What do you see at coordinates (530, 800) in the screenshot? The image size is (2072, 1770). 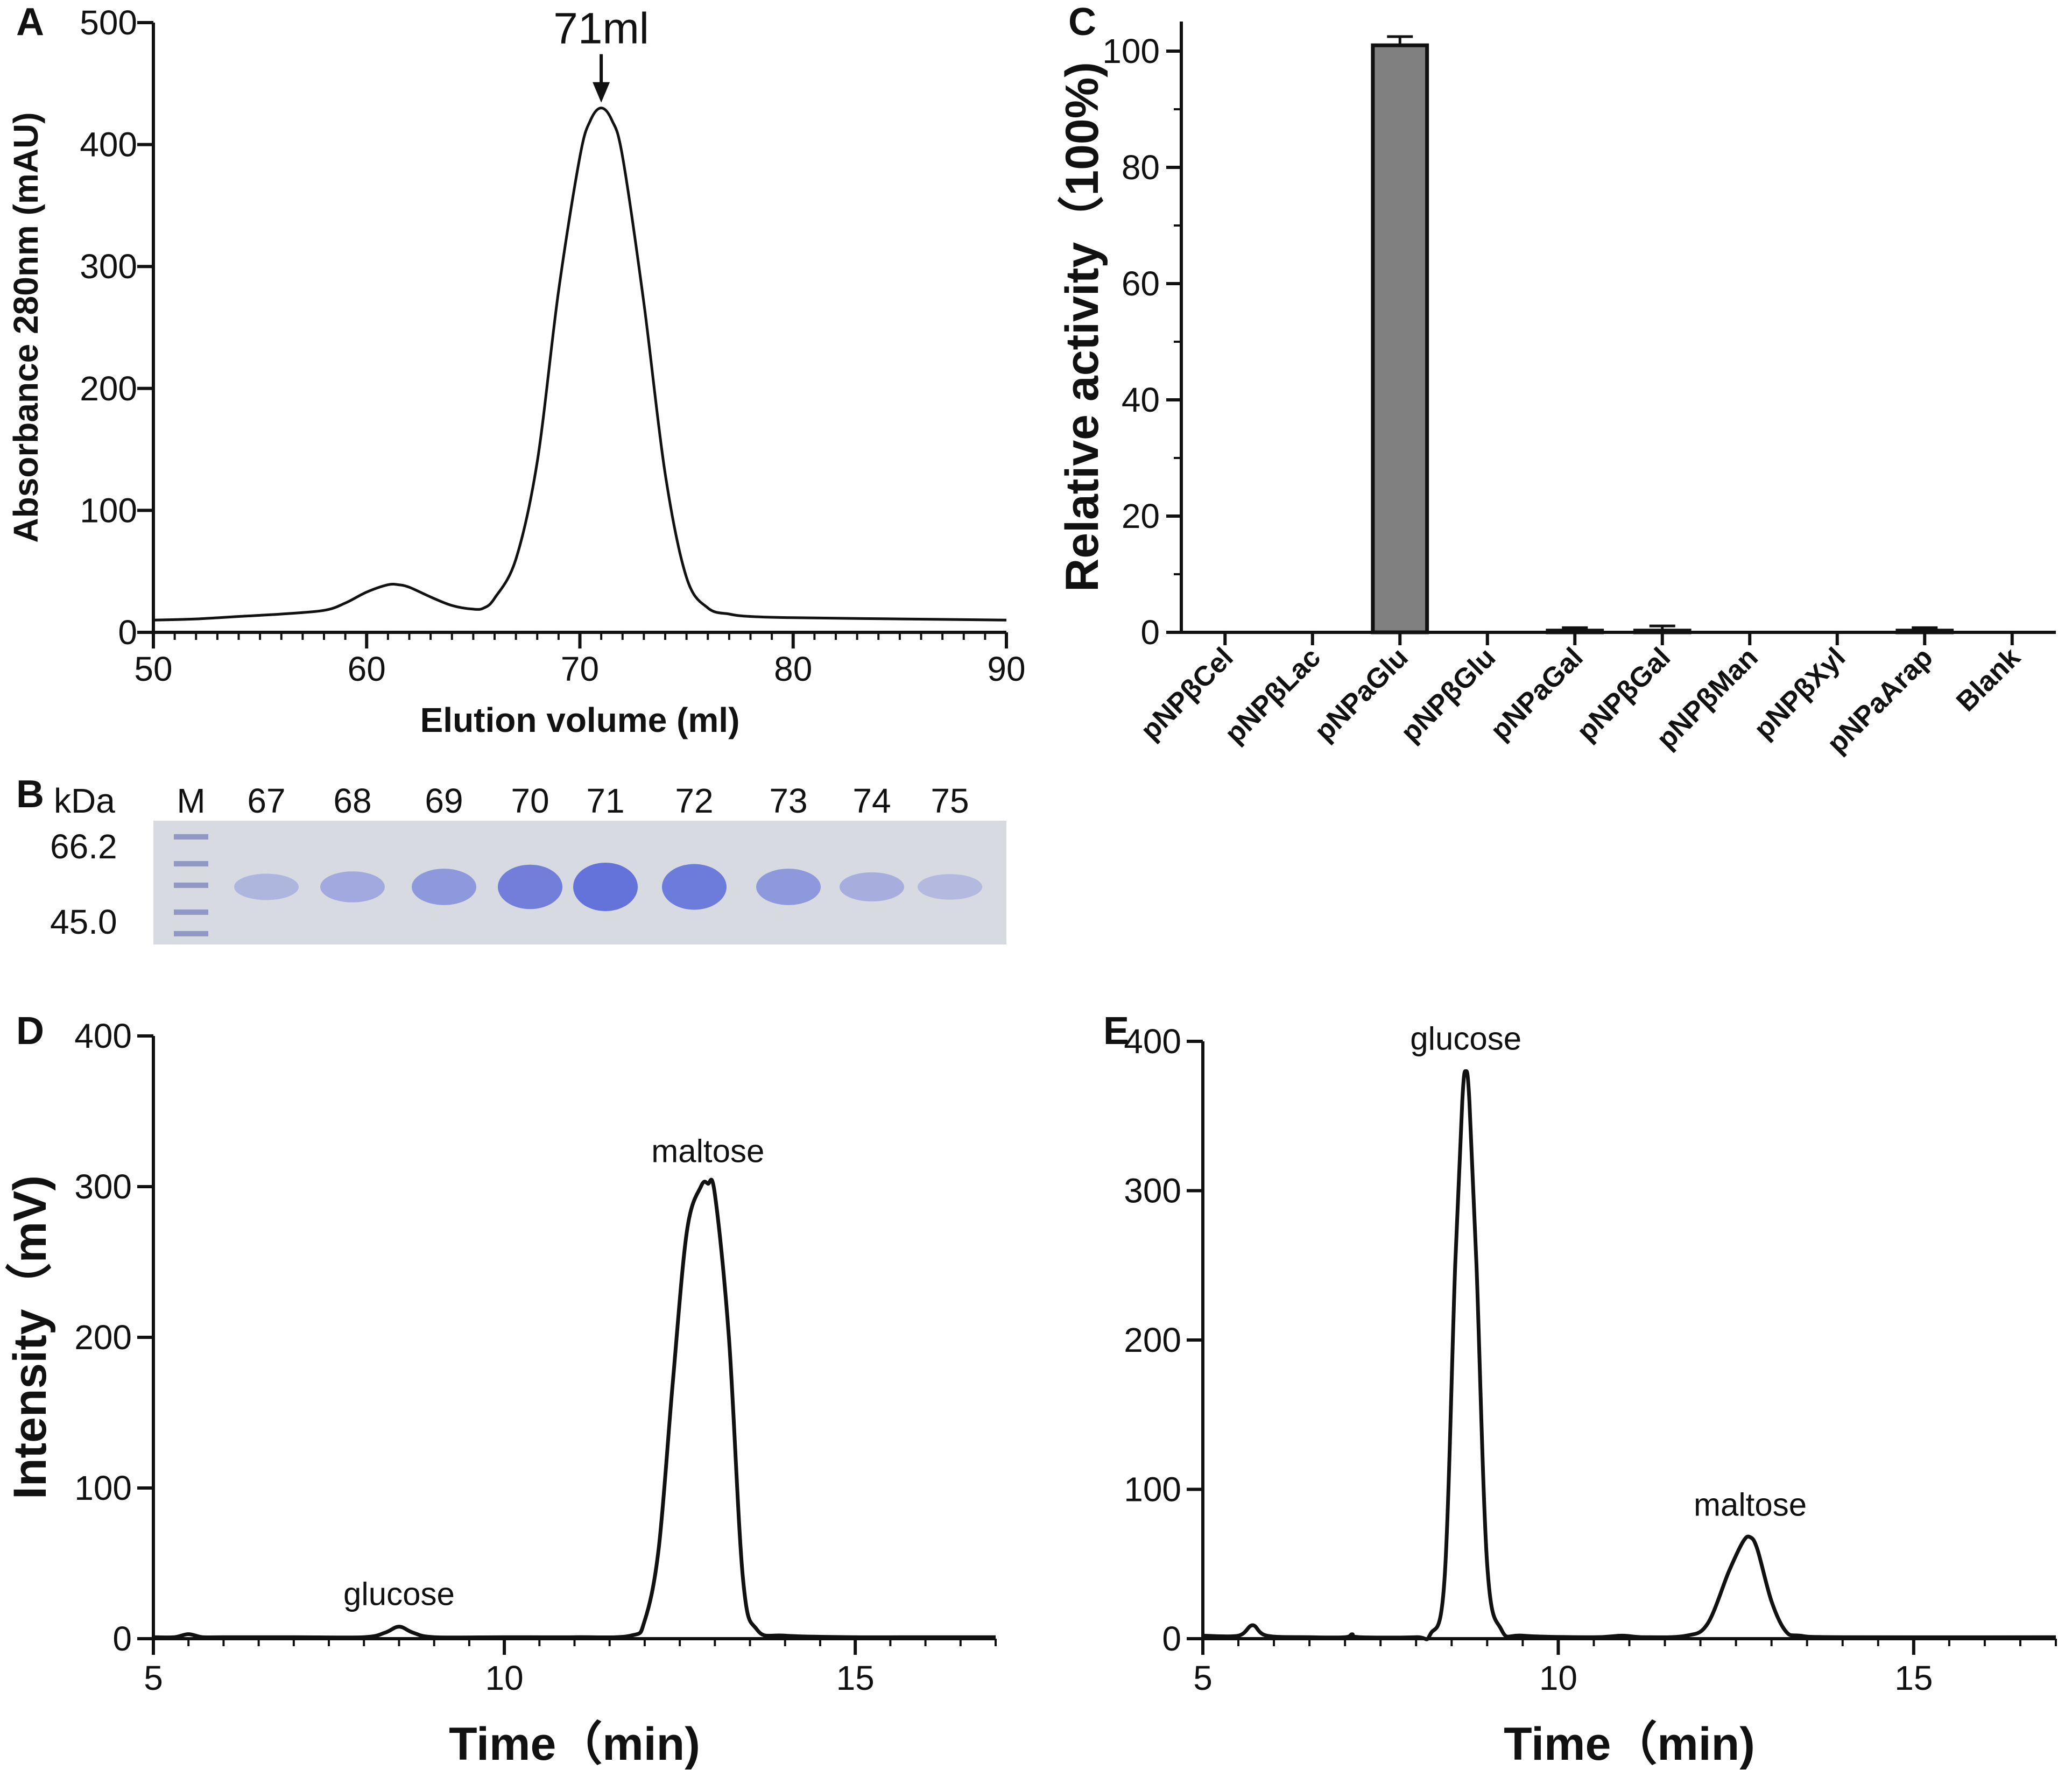 I see `gel-lane-label: 70` at bounding box center [530, 800].